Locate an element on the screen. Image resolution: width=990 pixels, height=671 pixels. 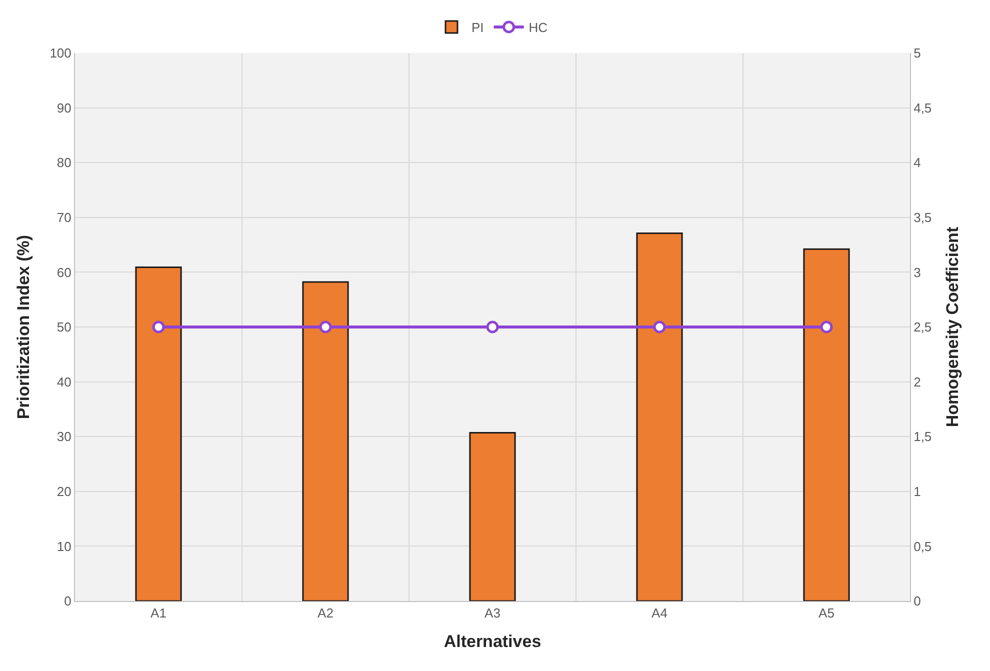
y-tick-label: 70 is located at coordinates (64, 217).